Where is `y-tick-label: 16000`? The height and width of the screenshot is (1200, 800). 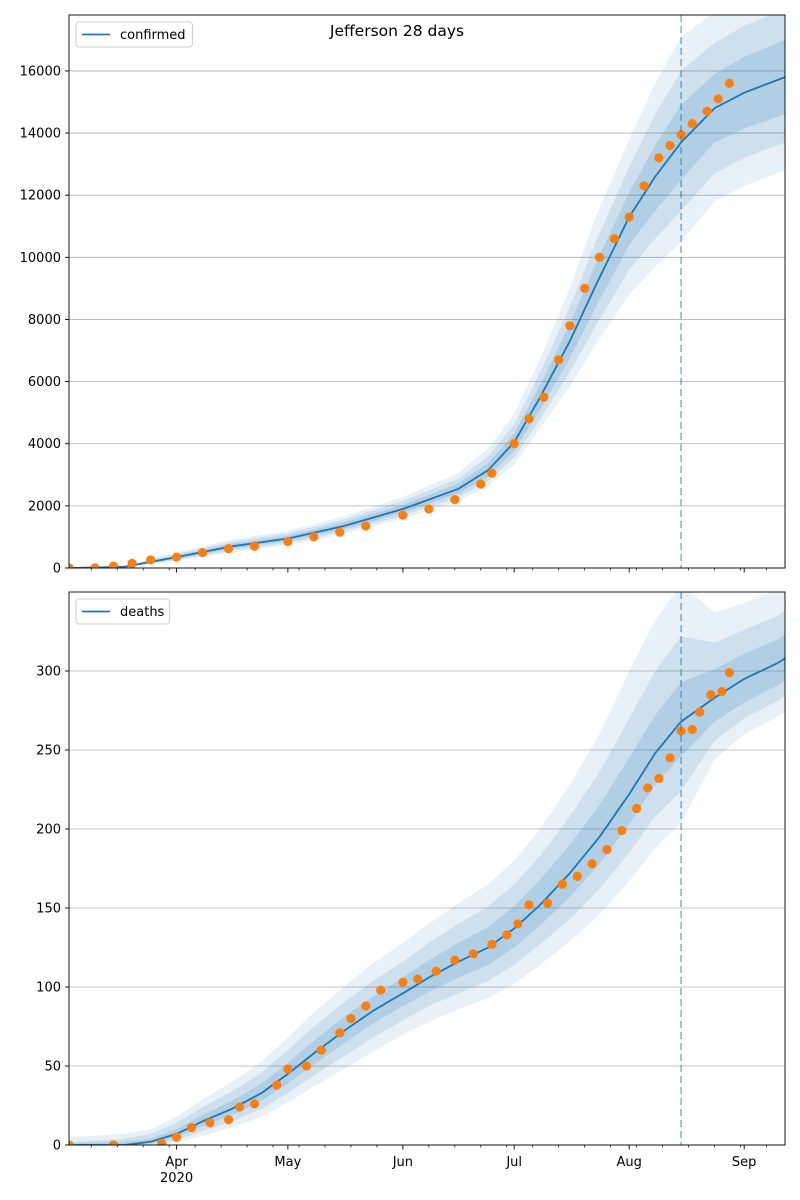 y-tick-label: 16000 is located at coordinates (40, 71).